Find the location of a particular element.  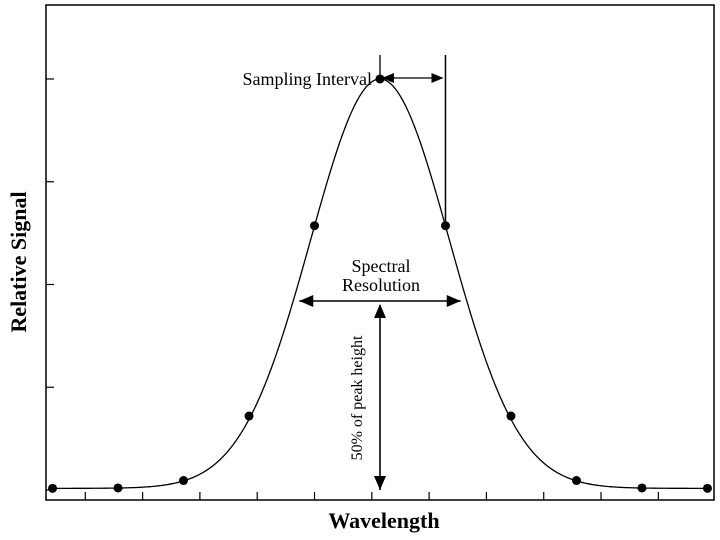

half-height-label: 50% of peak height is located at coordinates (357, 397).